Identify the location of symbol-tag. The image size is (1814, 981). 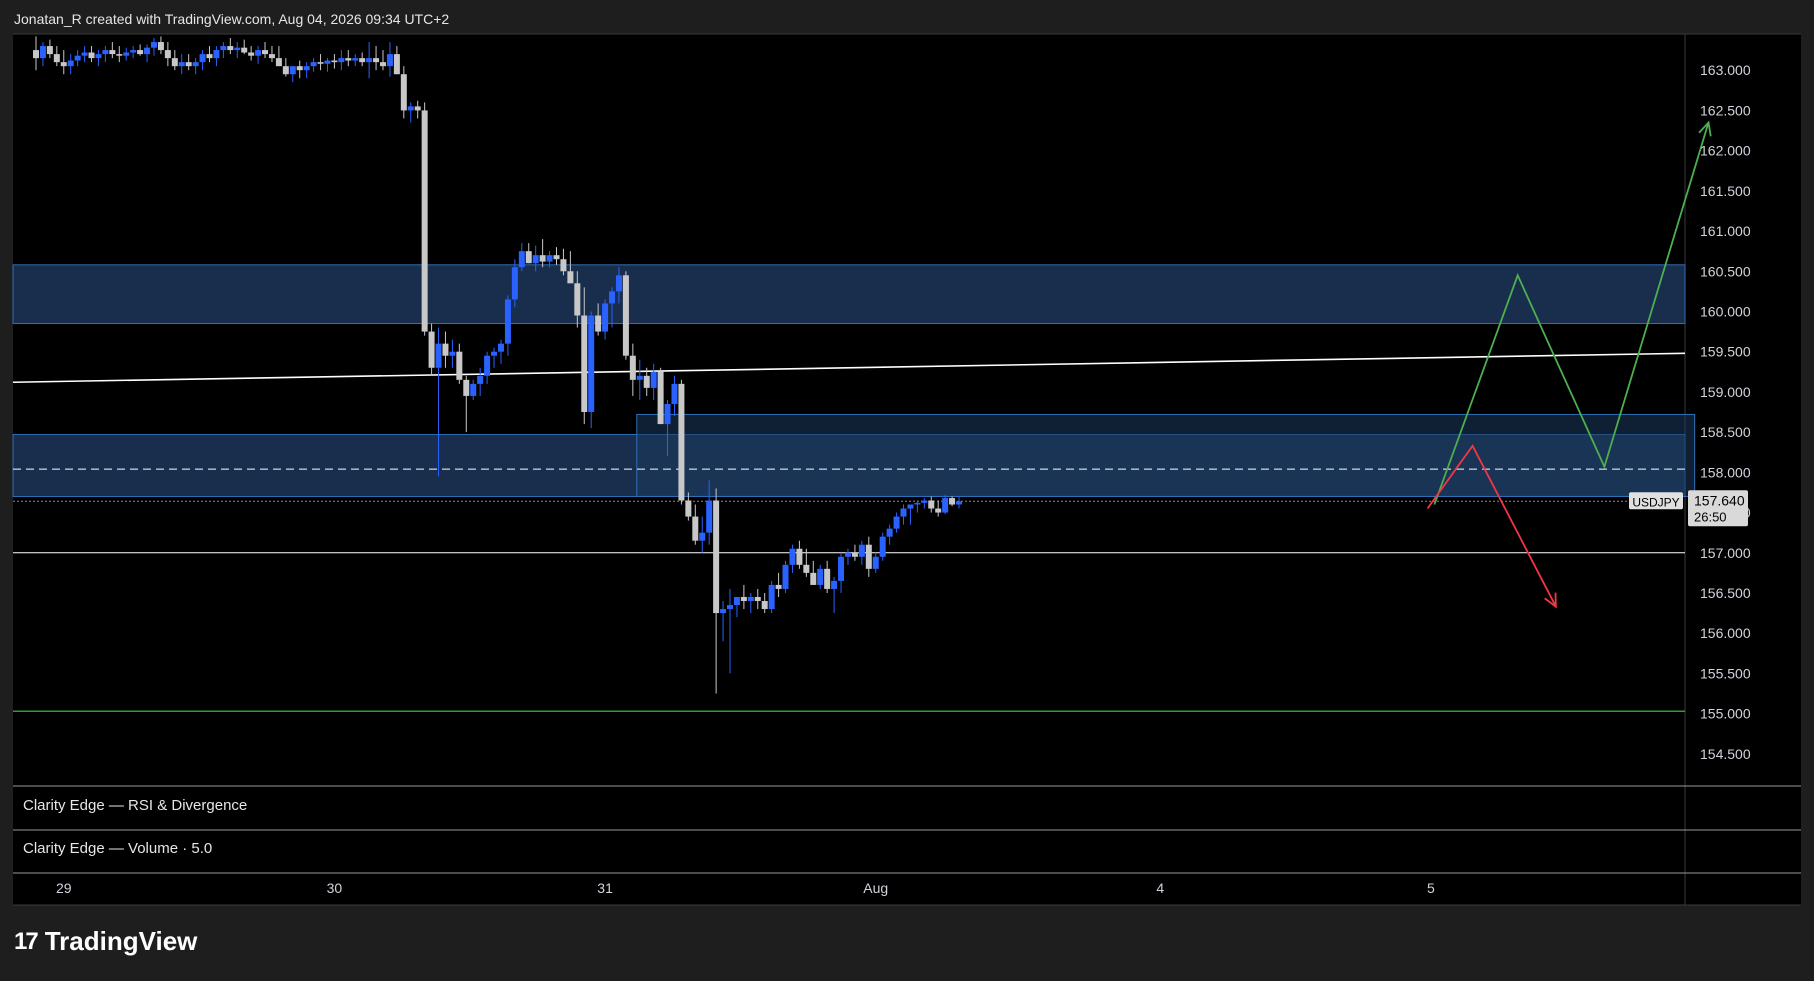
(1656, 501).